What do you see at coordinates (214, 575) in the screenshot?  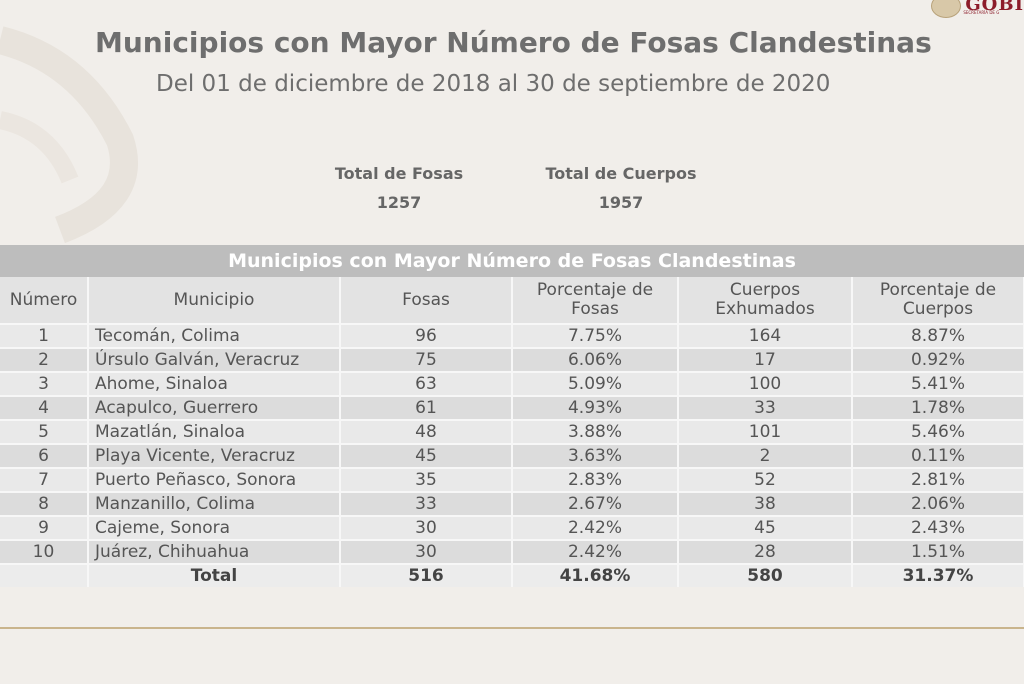 I see `total-label: Total` at bounding box center [214, 575].